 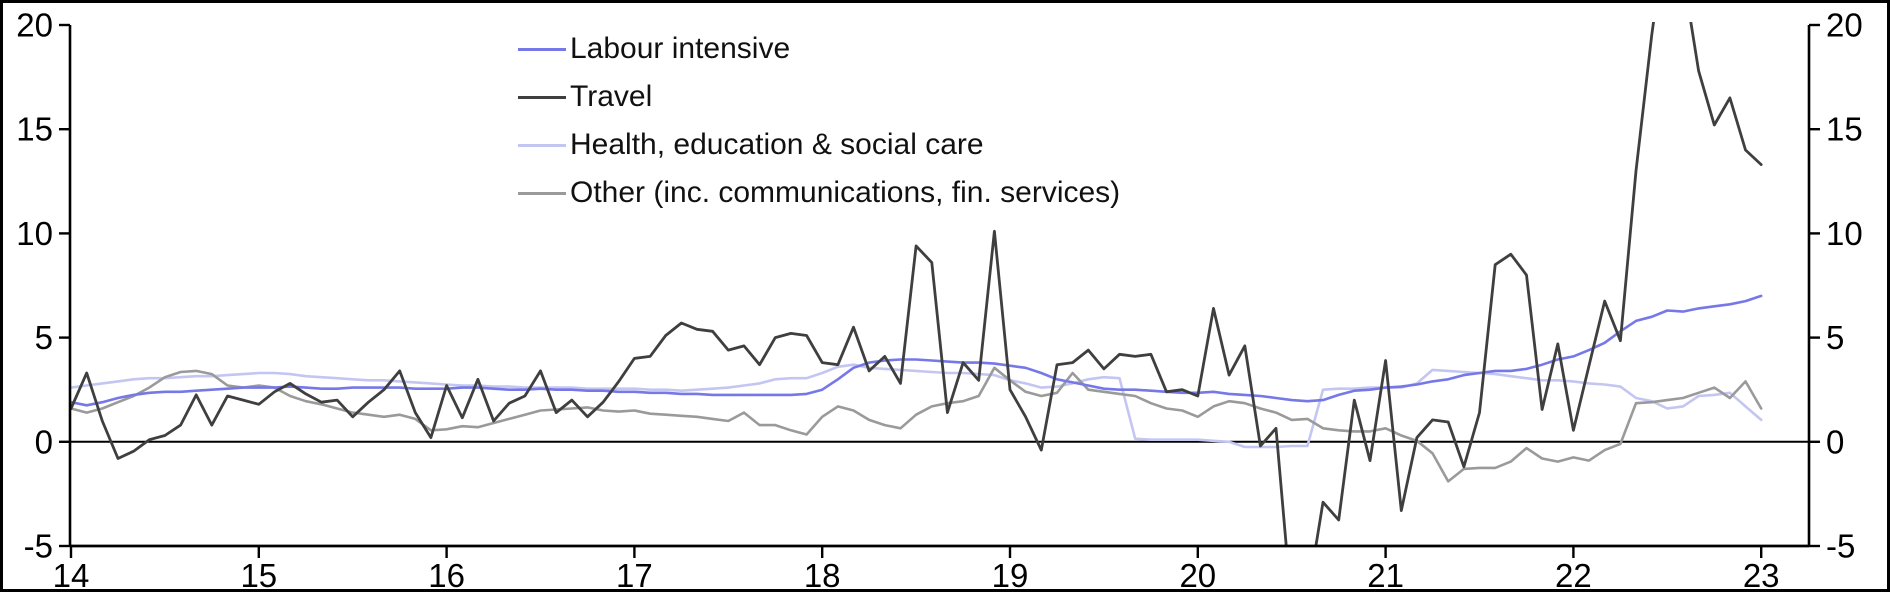 I want to click on legend-label: Travel, so click(x=611, y=96).